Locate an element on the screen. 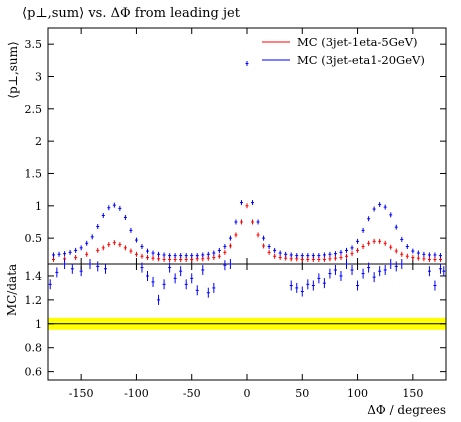 Image resolution: width=461 pixels, height=422 pixels. x-tick-label: -100 is located at coordinates (136, 393).